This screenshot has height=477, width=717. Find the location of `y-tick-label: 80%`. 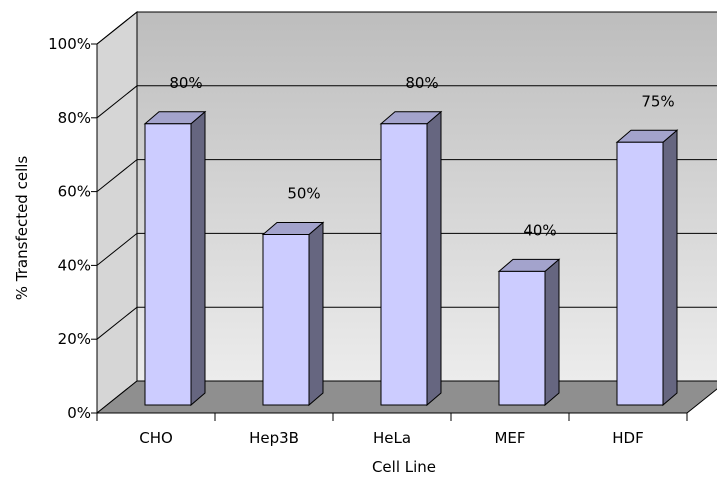

y-tick-label: 80% is located at coordinates (74, 118).